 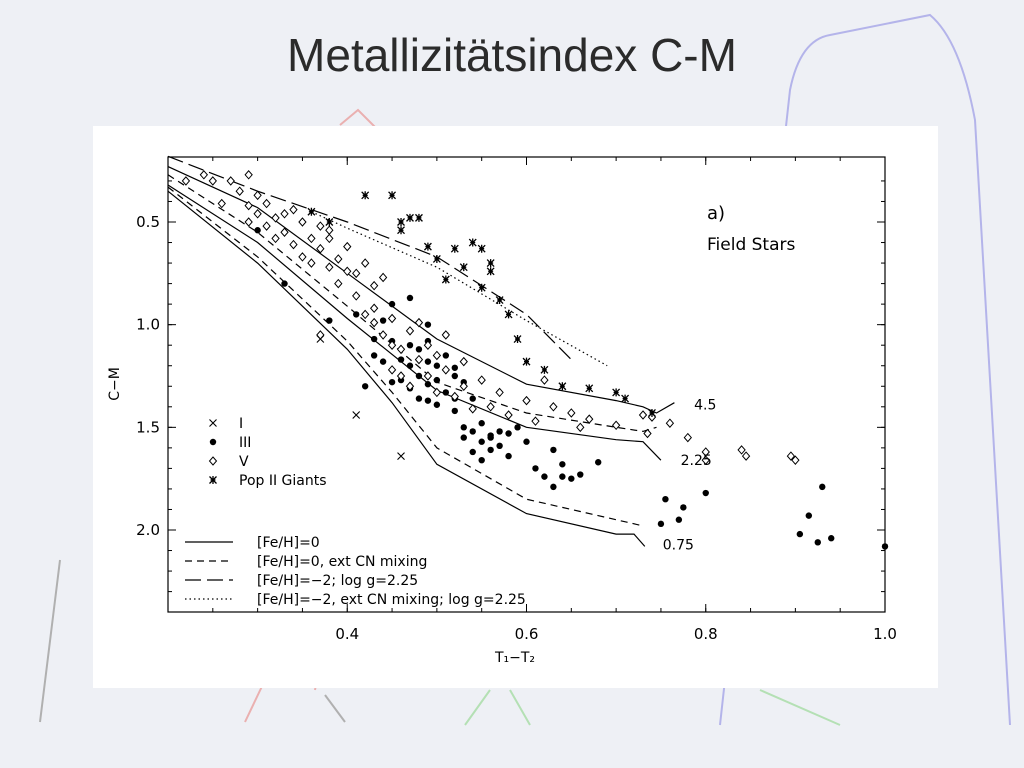 What do you see at coordinates (283, 481) in the screenshot?
I see `legend-marker-label: Pop II Giants` at bounding box center [283, 481].